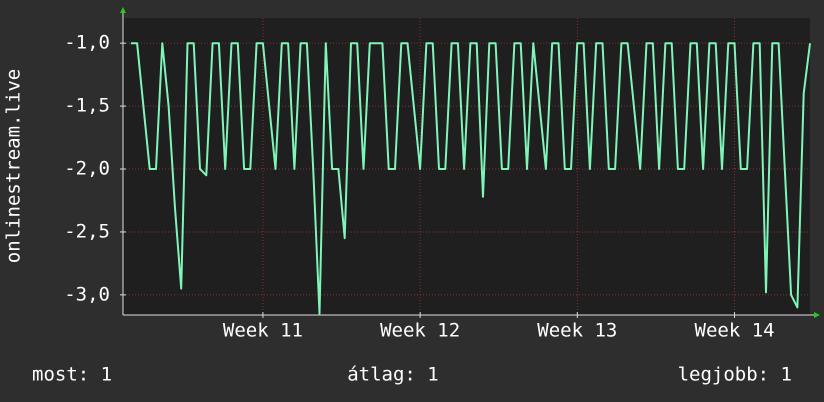 The width and height of the screenshot is (824, 402). I want to click on y-arrow, so click(123, 10).